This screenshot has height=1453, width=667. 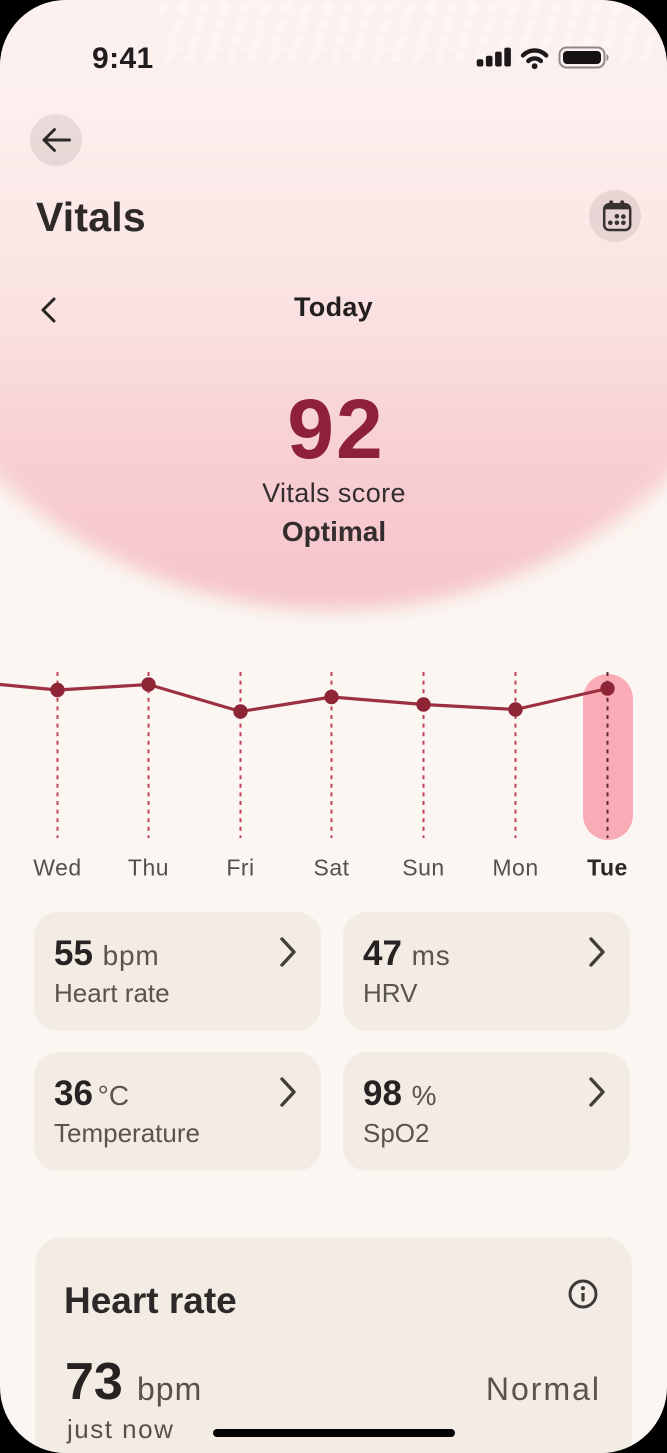 I want to click on svg-text: Wed, so click(x=57, y=868).